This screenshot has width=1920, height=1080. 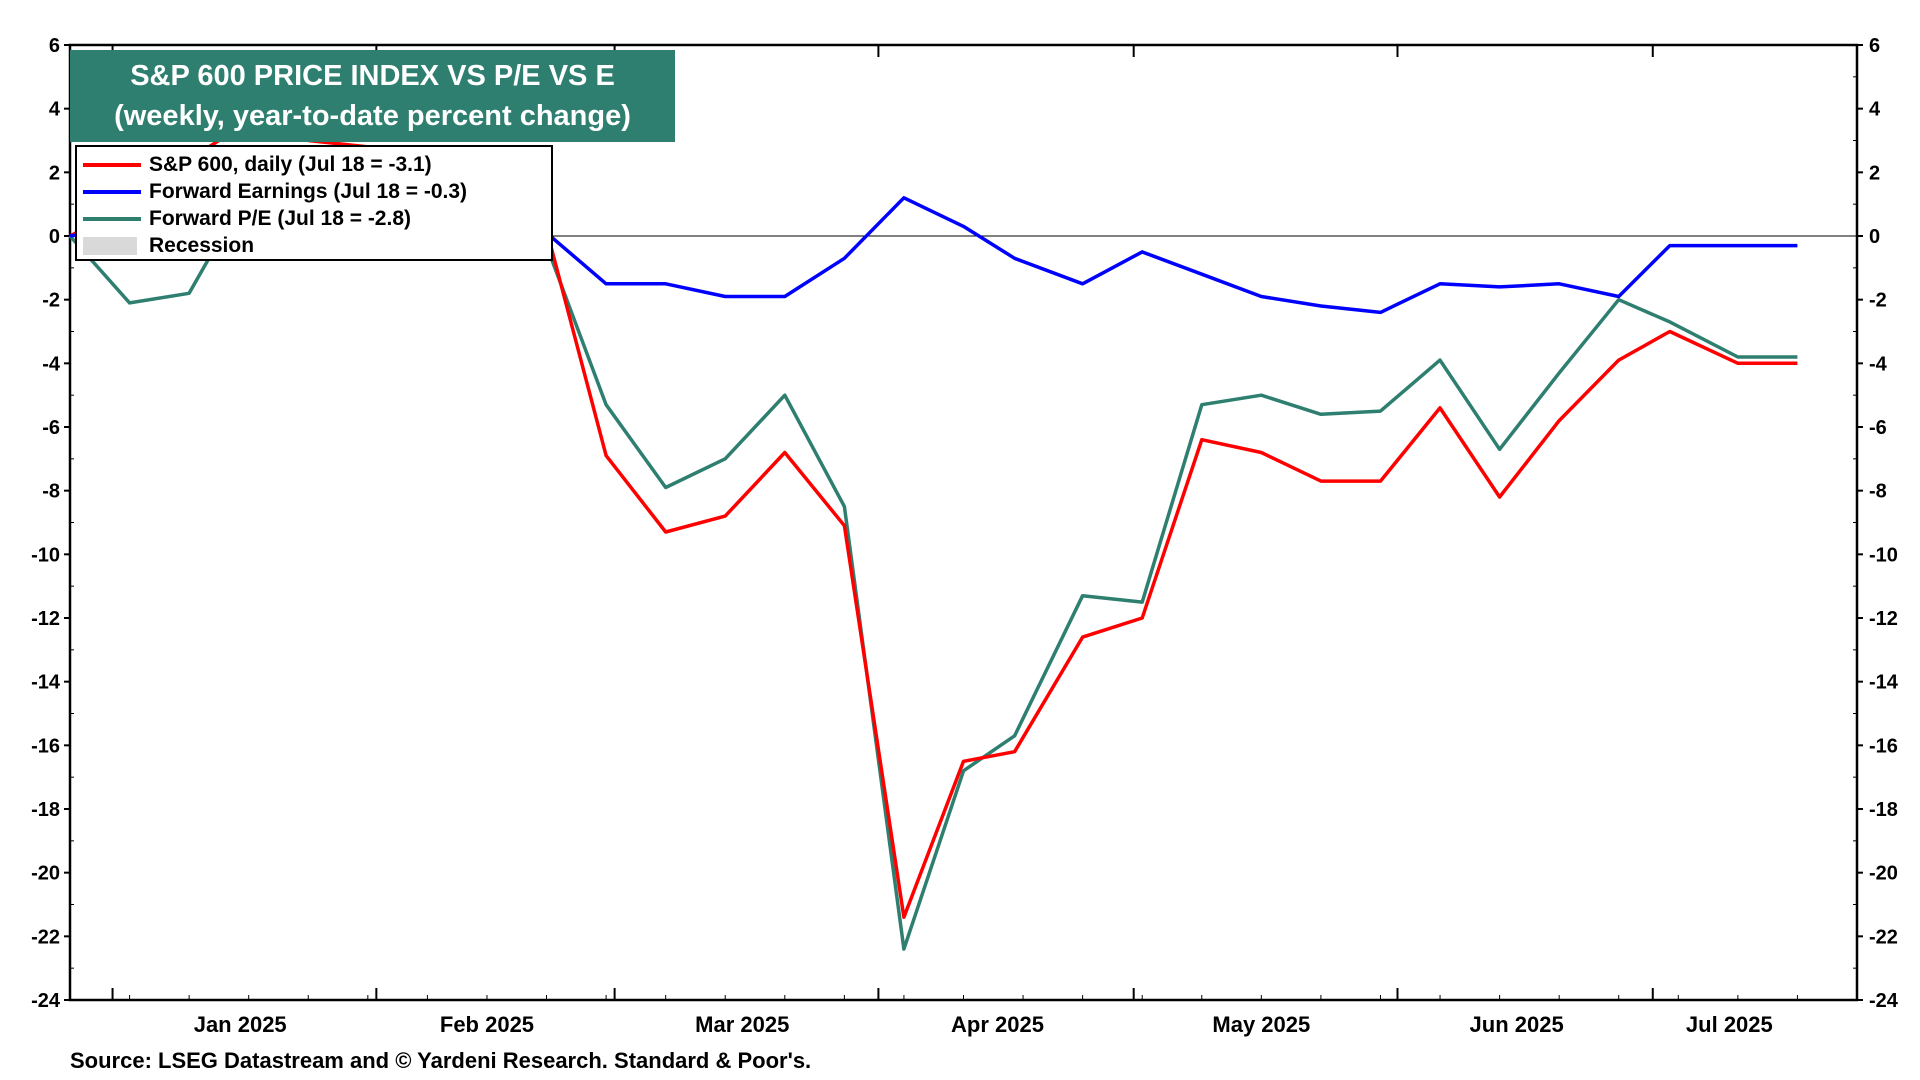 What do you see at coordinates (110, 245) in the screenshot?
I see `legend-swatch-recession` at bounding box center [110, 245].